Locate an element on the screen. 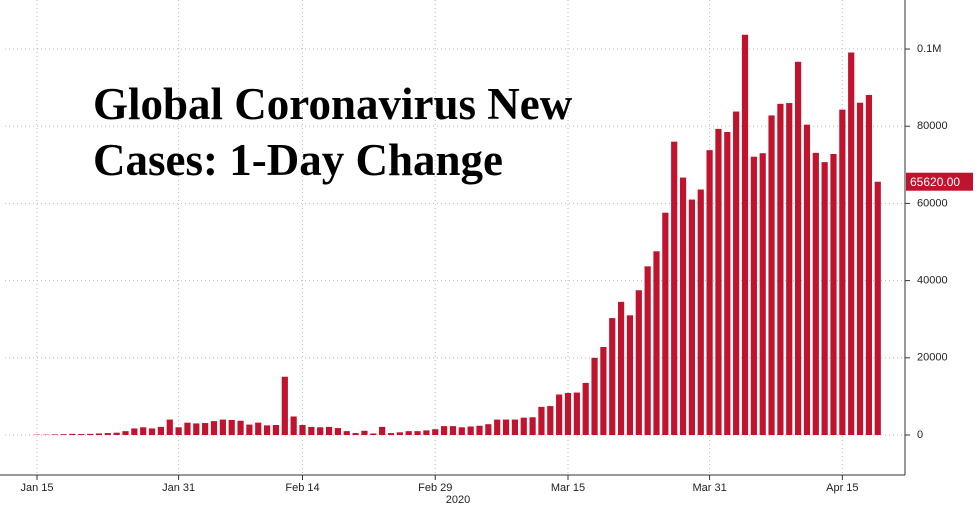 This screenshot has height=509, width=977. x-tick-label: Mar 15 is located at coordinates (568, 488).